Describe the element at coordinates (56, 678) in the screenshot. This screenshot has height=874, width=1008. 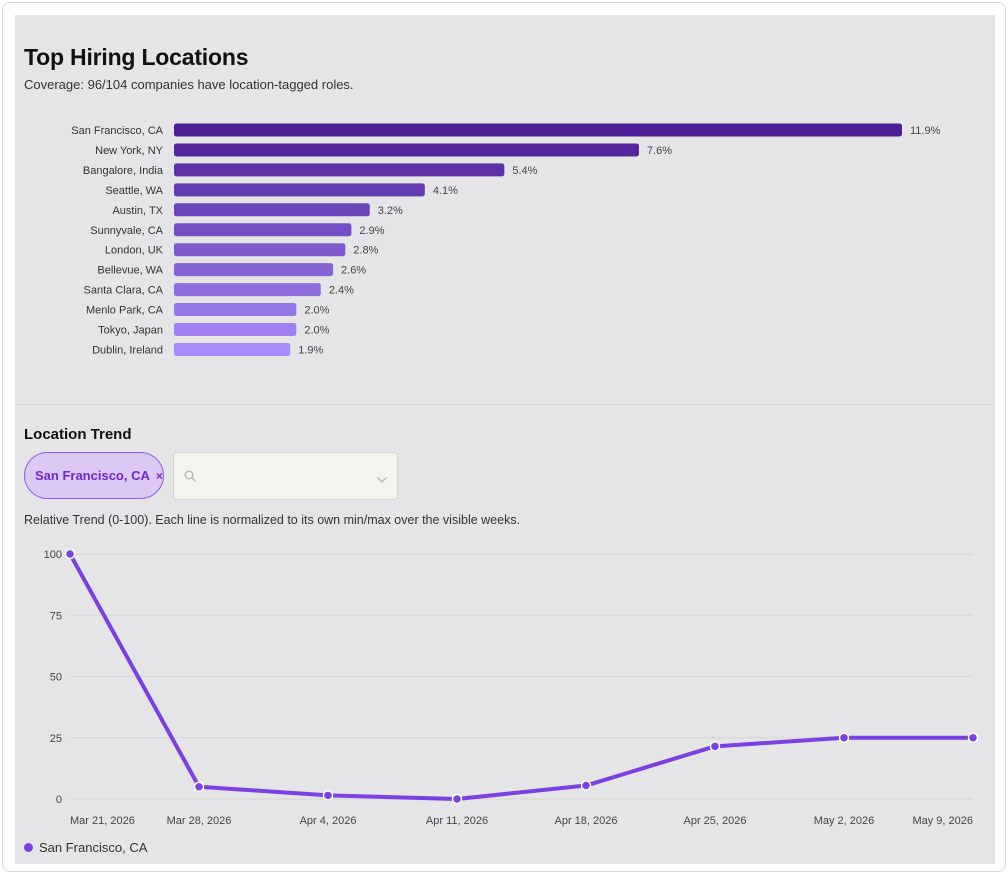
I see `y-tick-label: 50` at that location.